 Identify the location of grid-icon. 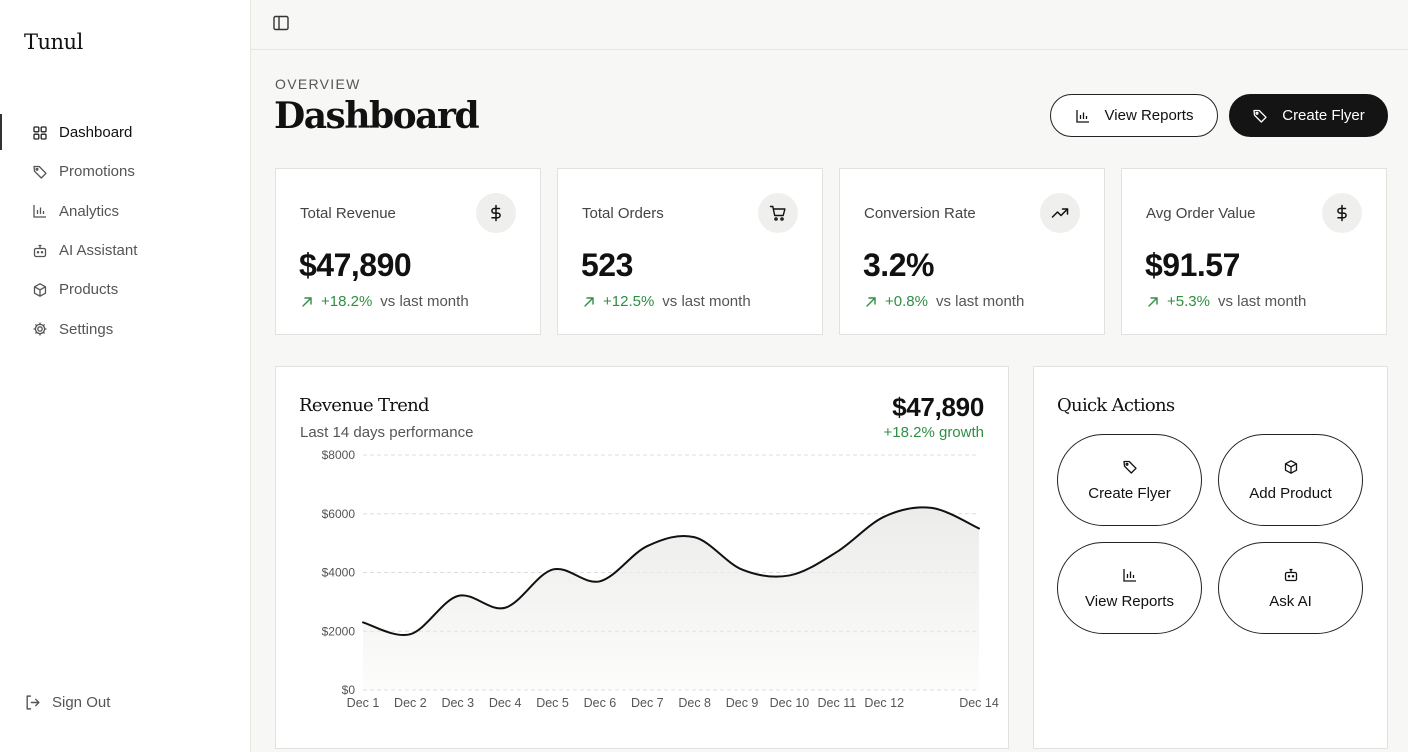
(40, 132).